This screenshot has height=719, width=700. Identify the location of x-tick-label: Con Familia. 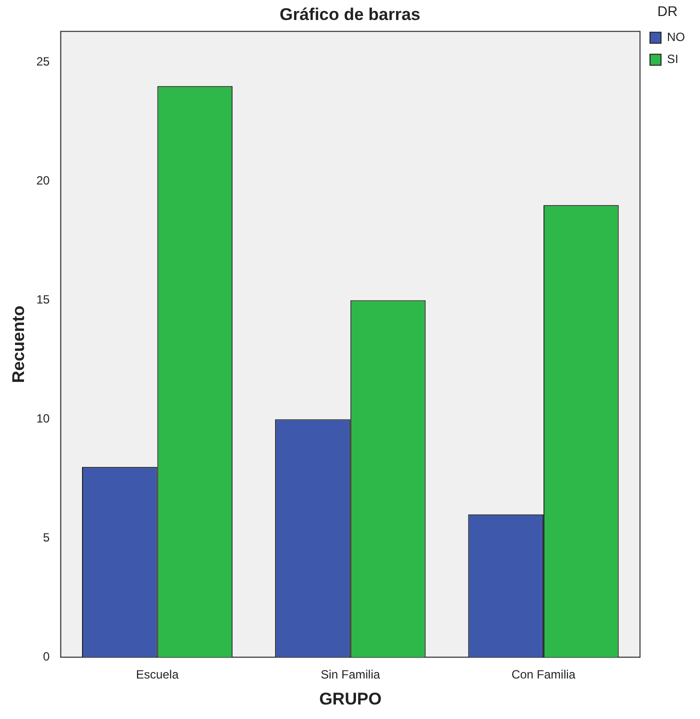
(543, 675).